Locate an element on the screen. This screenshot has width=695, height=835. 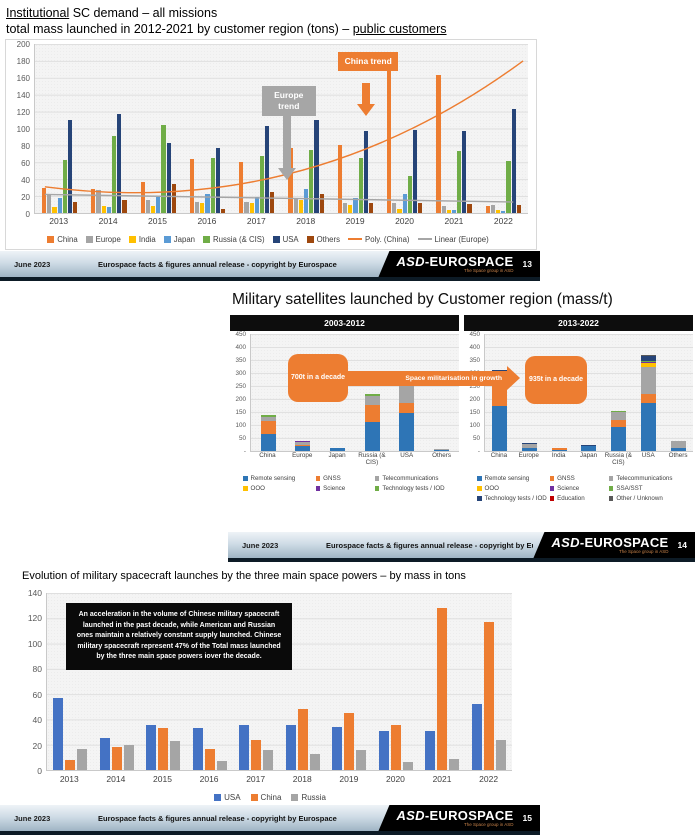
legend-item-remote-sensing: Remote sensing is located at coordinates (278, 478).